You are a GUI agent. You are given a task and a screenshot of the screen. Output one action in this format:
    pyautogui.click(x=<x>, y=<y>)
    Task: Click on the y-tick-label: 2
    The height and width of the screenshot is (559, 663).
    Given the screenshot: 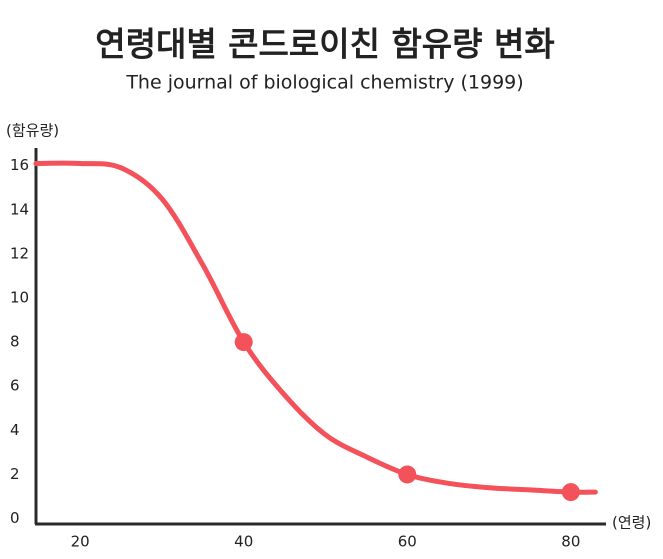 What is the action you would take?
    pyautogui.click(x=15, y=474)
    